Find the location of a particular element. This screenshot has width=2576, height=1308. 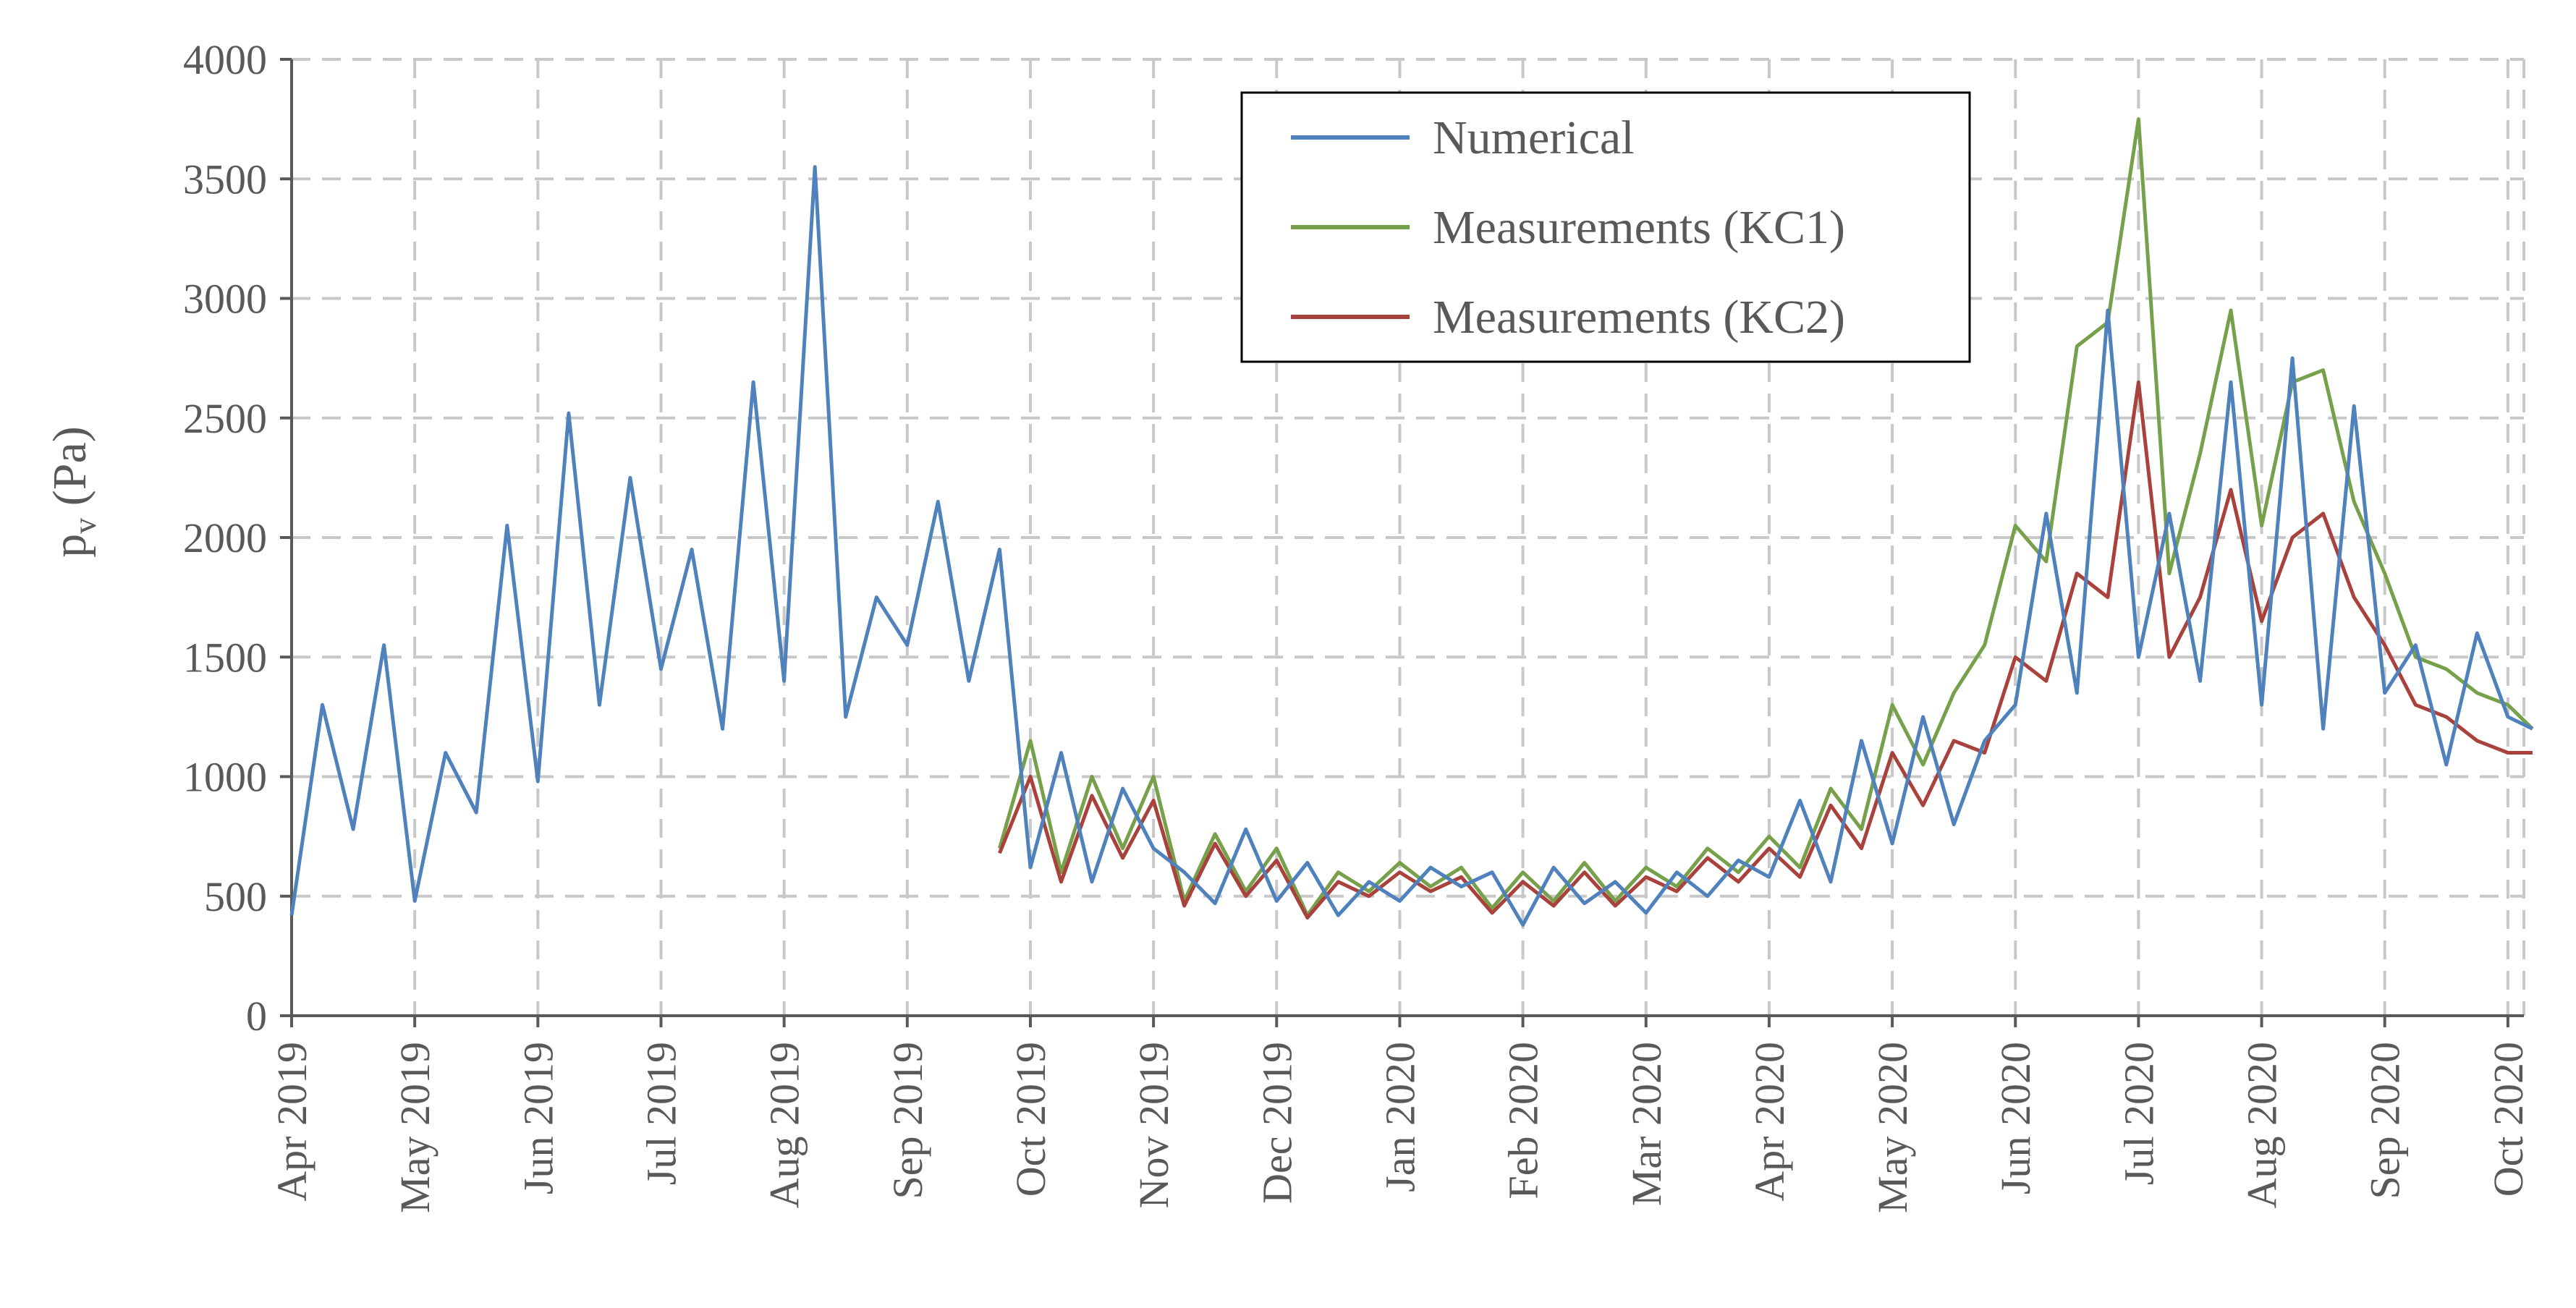

x-tick-label-17: Sep 2020 is located at coordinates (2385, 1120).